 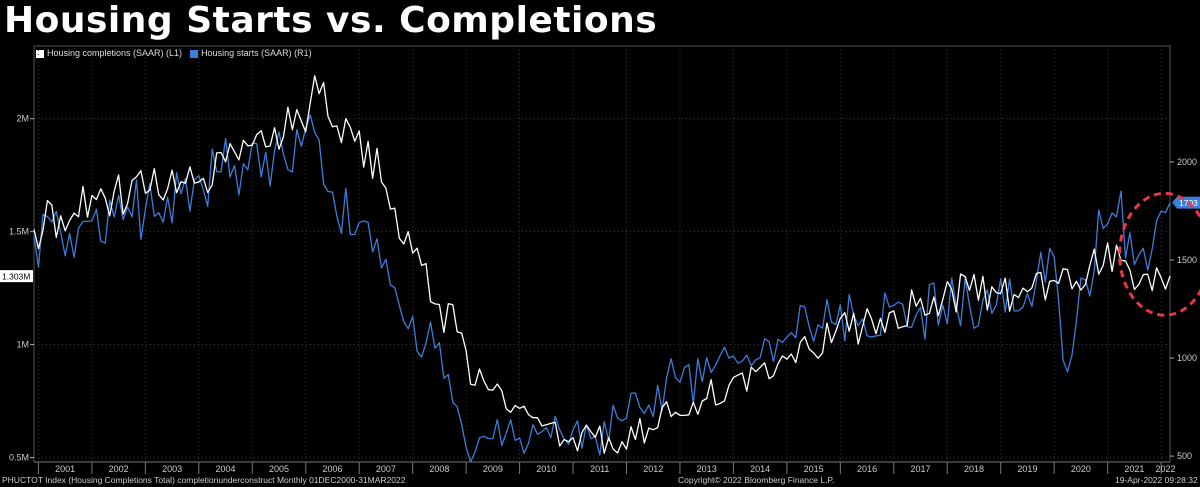 What do you see at coordinates (22, 119) in the screenshot?
I see `y-left-tick-label-3: 2M` at bounding box center [22, 119].